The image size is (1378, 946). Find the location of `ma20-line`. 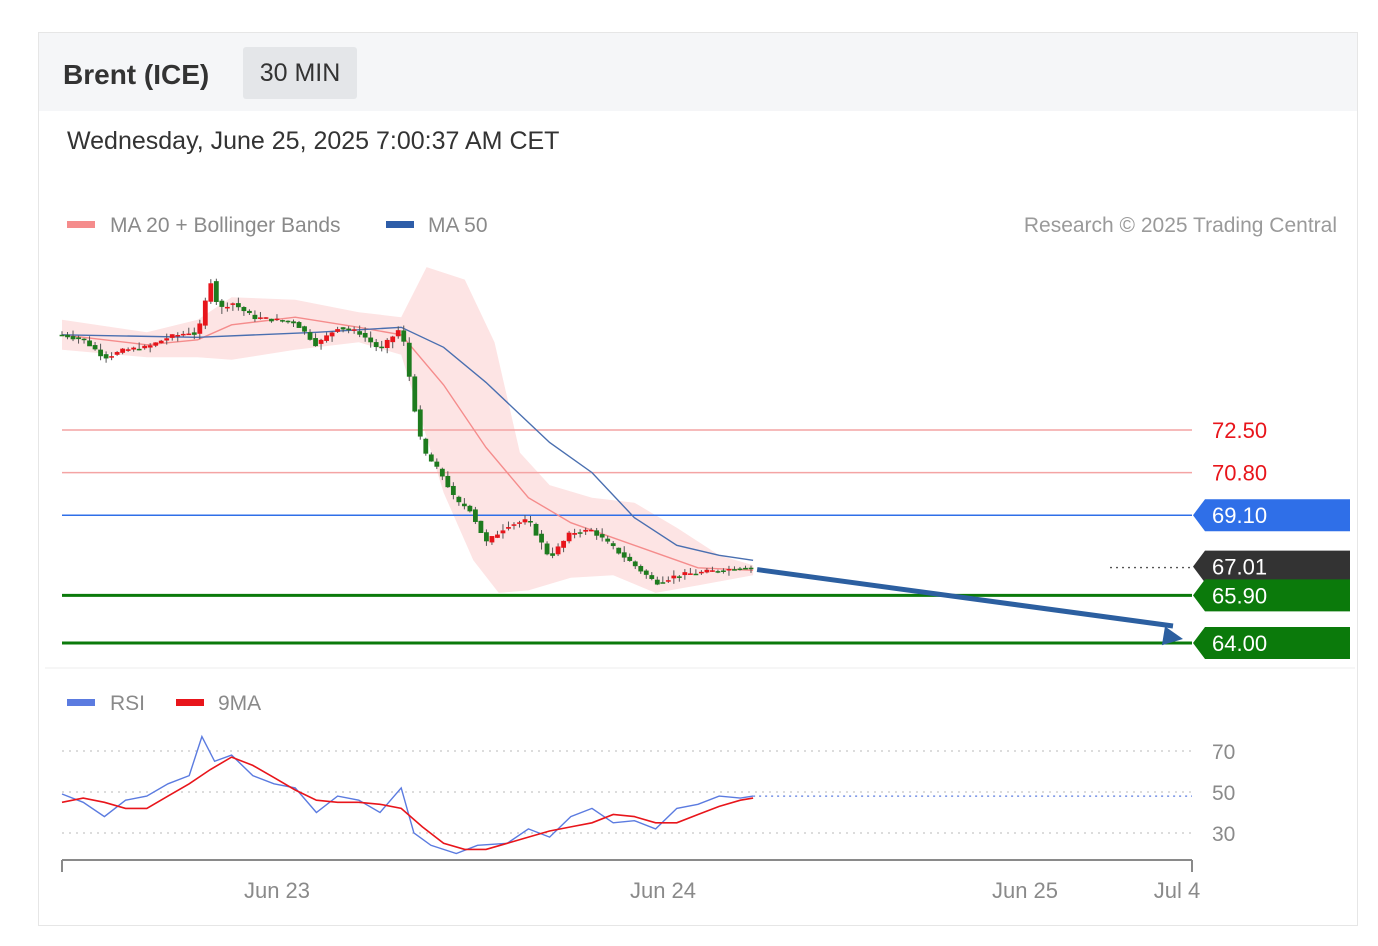

ma20-line is located at coordinates (407, 443).